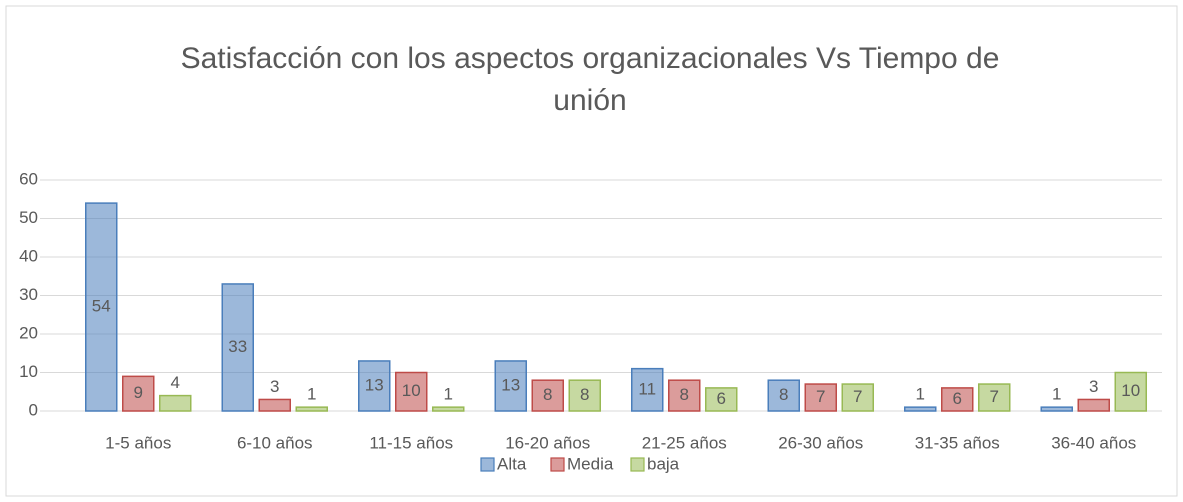  Describe the element at coordinates (28, 294) in the screenshot. I see `y-tick-label: 30` at that location.